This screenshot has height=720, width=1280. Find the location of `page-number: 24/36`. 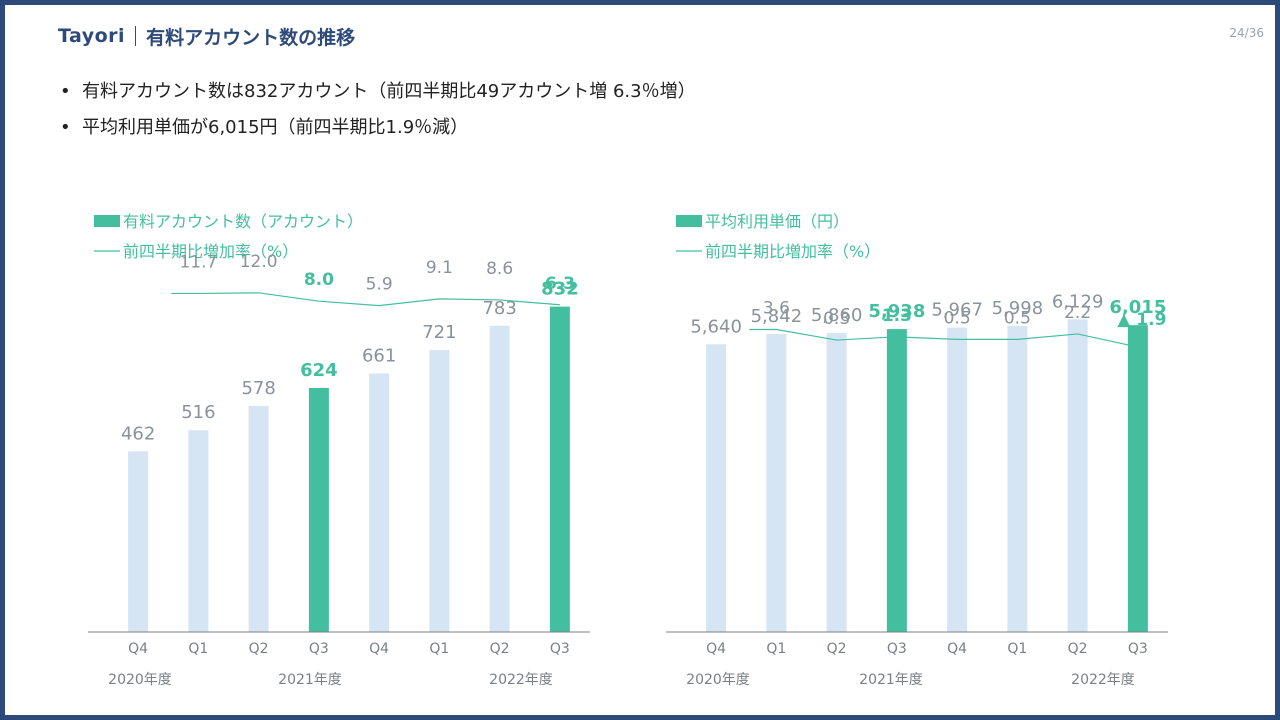

page-number: 24/36 is located at coordinates (1246, 33).